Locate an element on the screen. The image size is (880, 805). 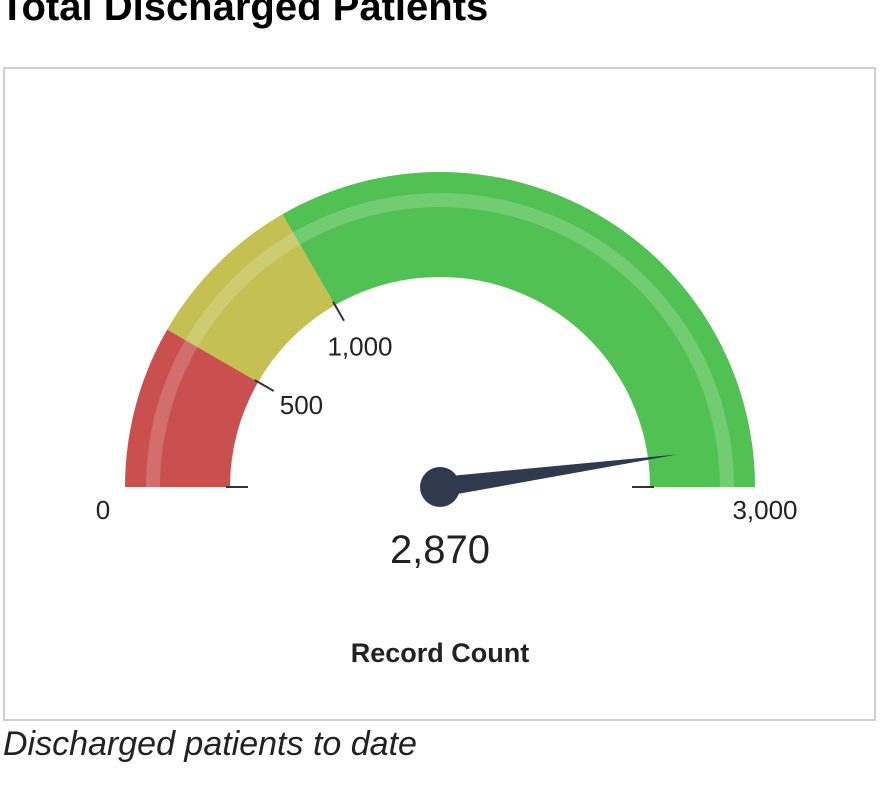
gauge-value: 2,870 is located at coordinates (440, 550).